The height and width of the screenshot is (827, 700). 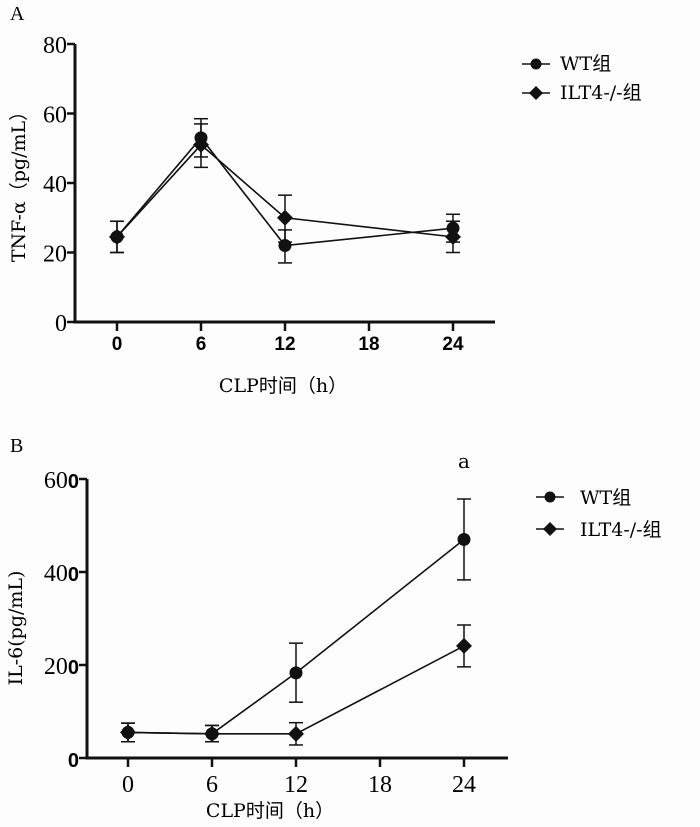 What do you see at coordinates (464, 461) in the screenshot?
I see `chart-b-annotation: a` at bounding box center [464, 461].